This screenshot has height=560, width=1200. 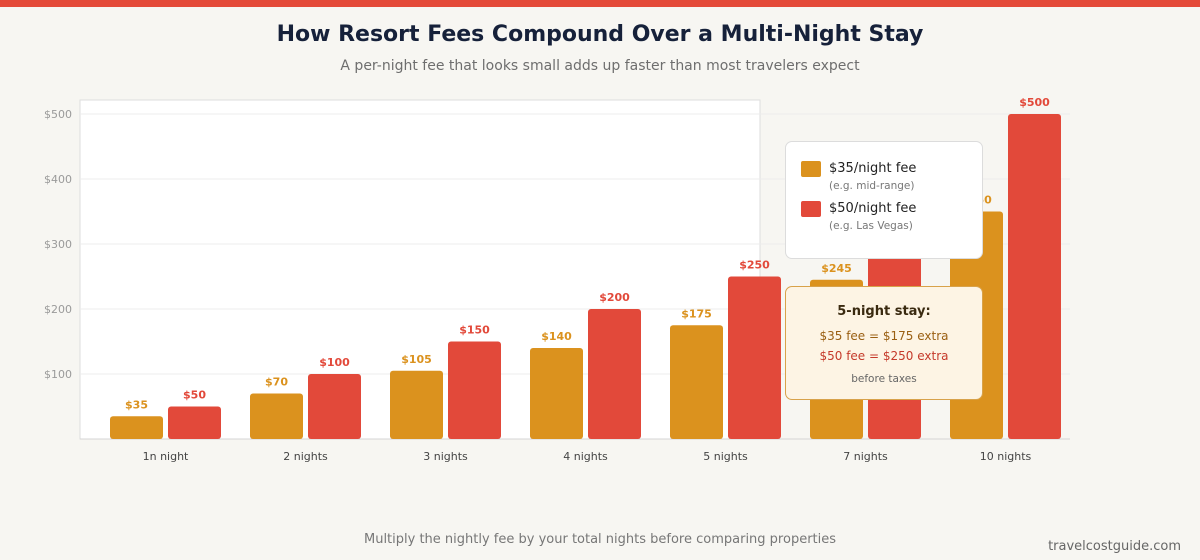 I want to click on x-tick-label: 2 nights, so click(x=305, y=456).